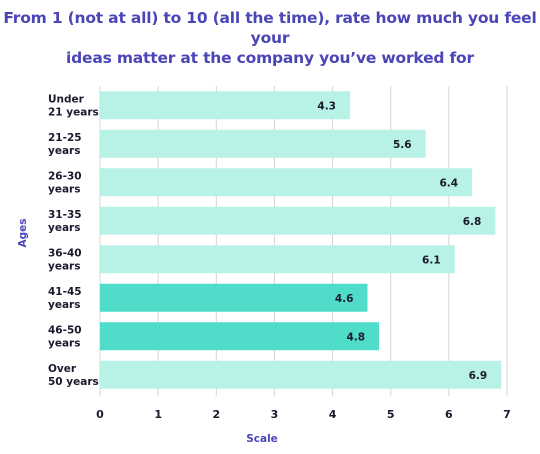  Describe the element at coordinates (472, 222) in the screenshot. I see `data-label: 6.8` at that location.